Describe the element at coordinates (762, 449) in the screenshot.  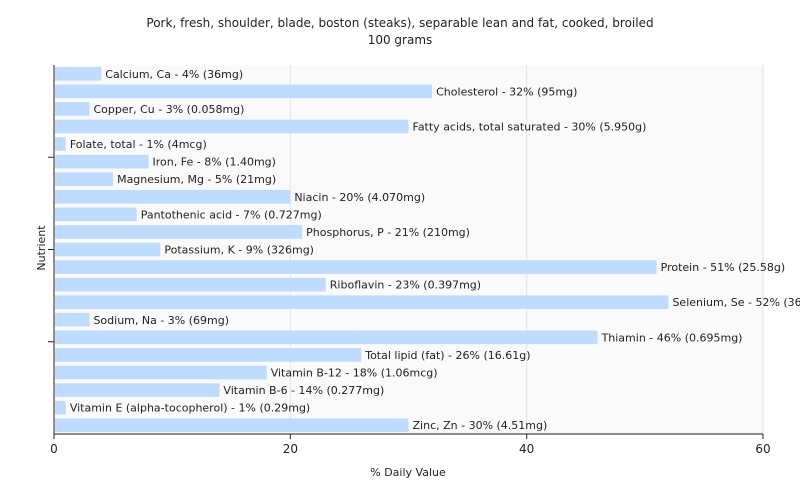
I see `x-tick-label: 60` at that location.